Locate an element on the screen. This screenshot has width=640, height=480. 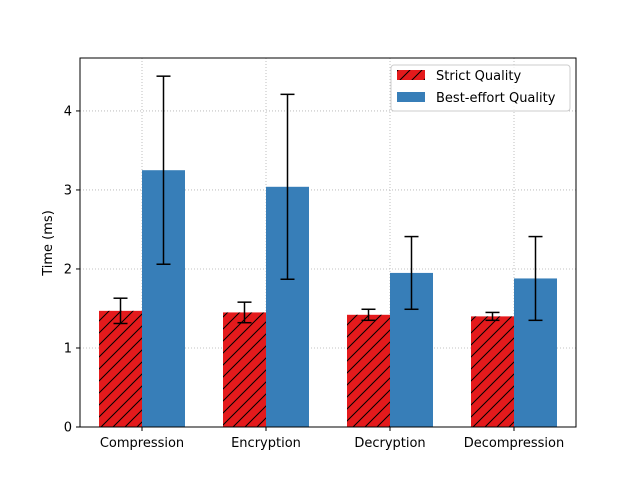
legend-swatch-best-effort is located at coordinates (411, 97).